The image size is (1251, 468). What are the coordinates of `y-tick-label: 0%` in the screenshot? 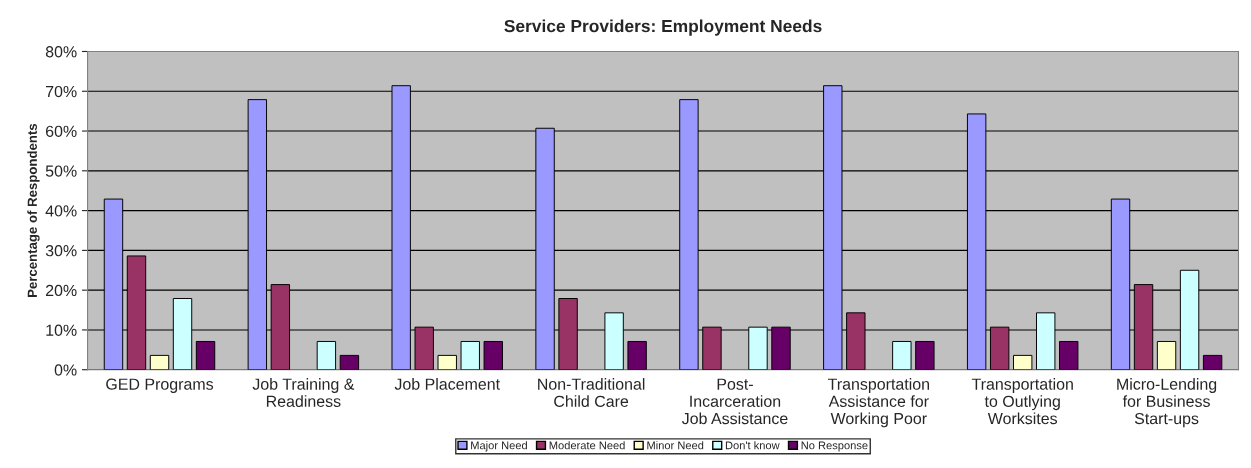 It's located at (65, 370).